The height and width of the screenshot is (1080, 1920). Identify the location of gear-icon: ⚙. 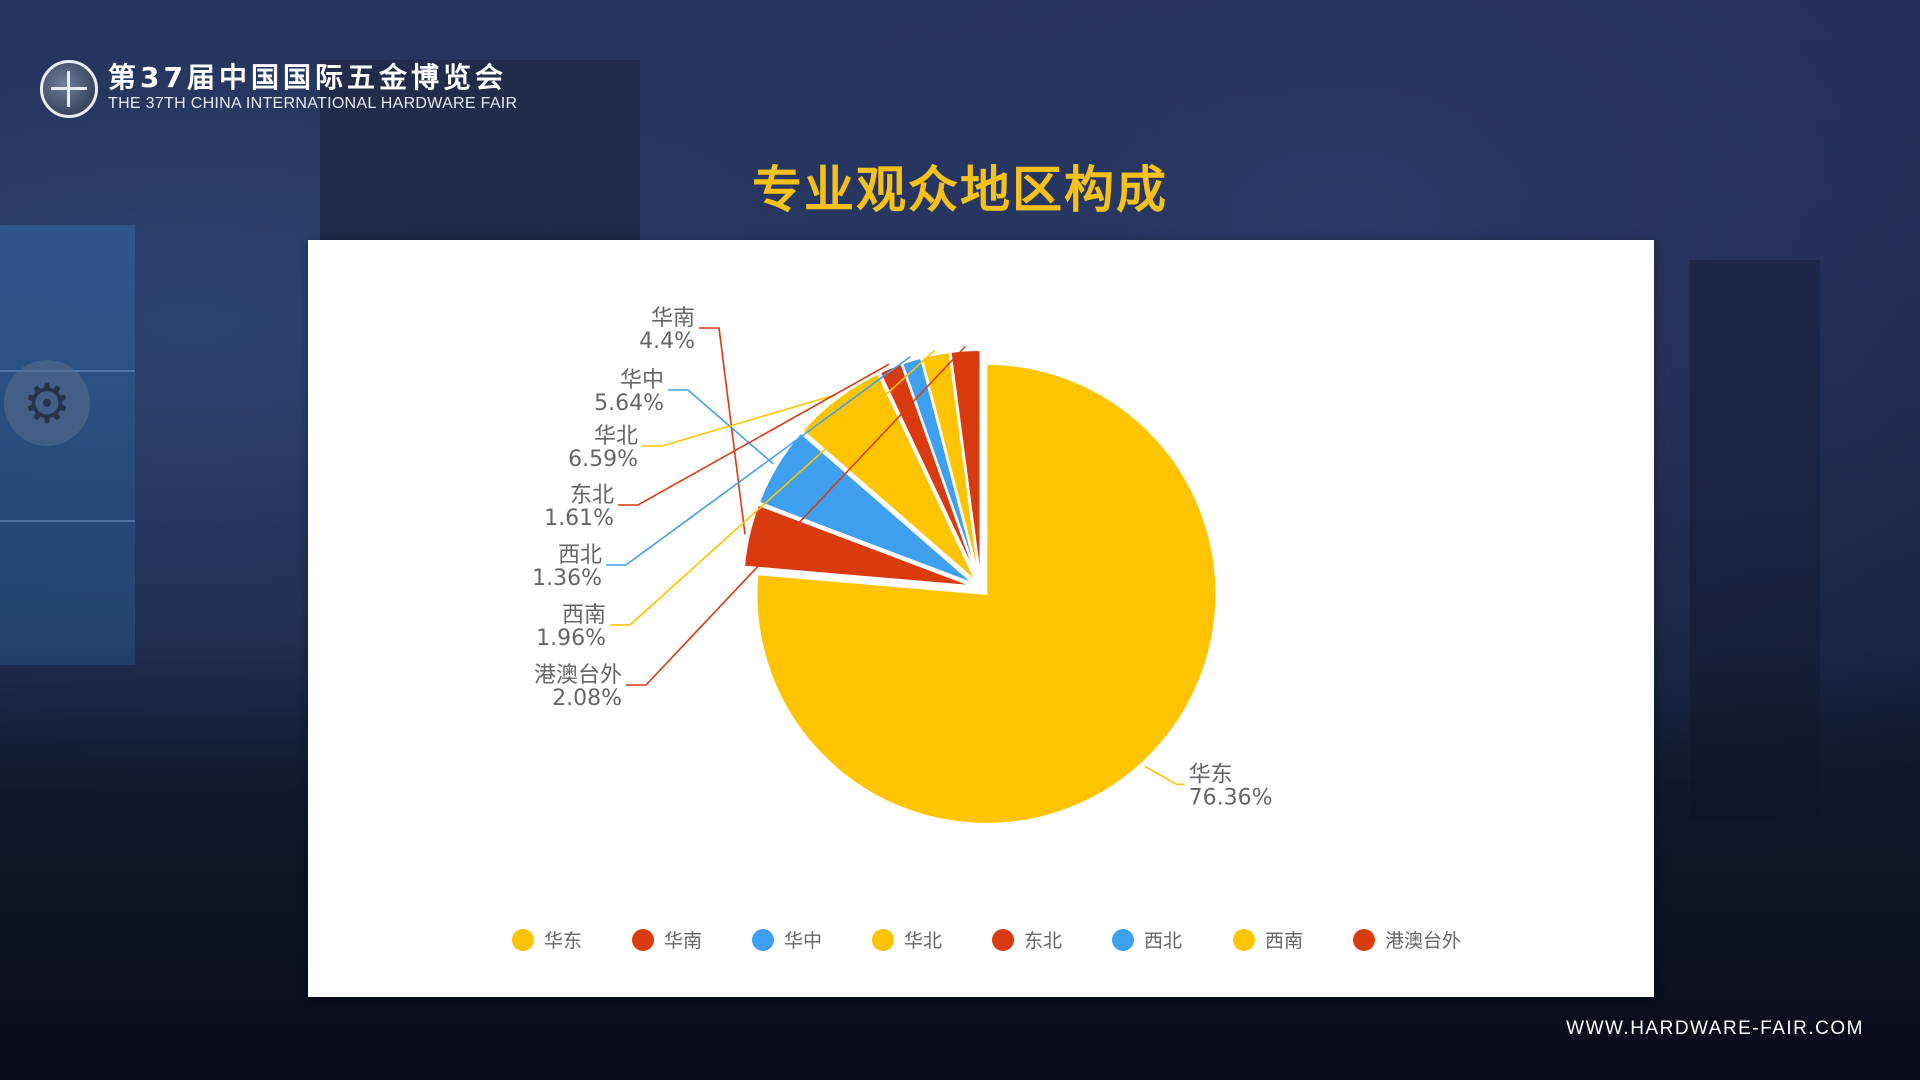
(47, 403).